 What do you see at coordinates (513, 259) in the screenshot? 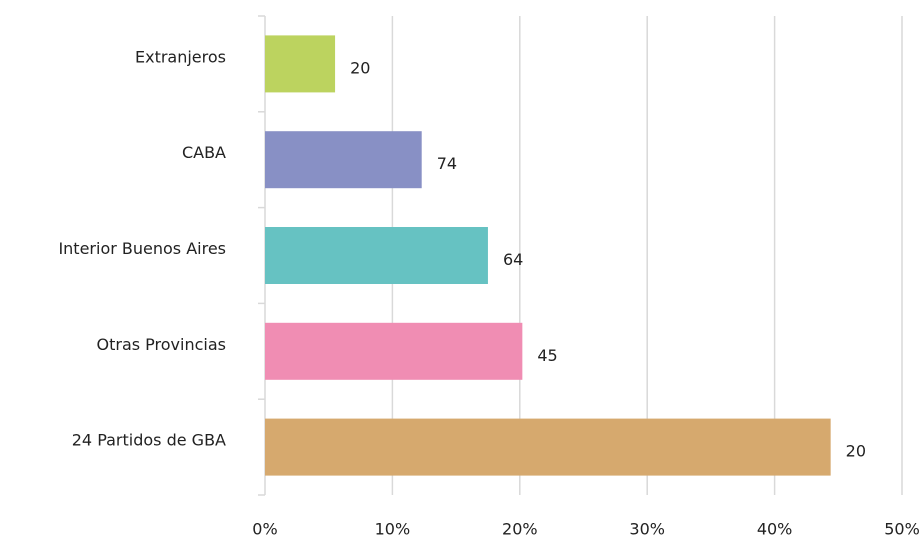
I see `data-label: 64` at bounding box center [513, 259].